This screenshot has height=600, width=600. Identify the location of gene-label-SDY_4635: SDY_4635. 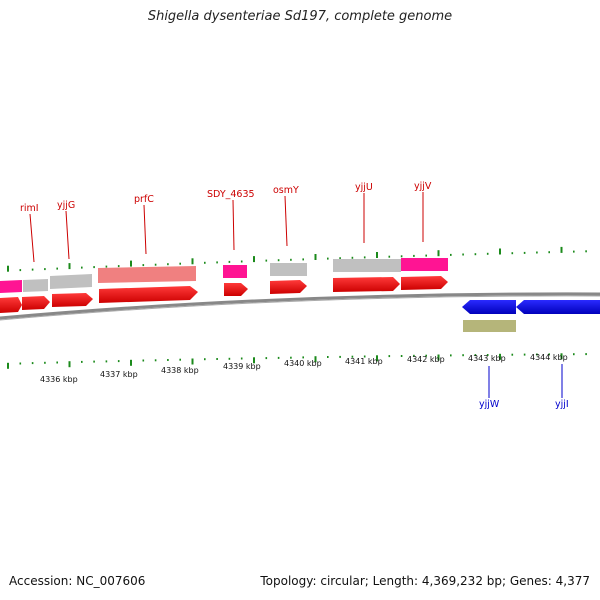
(231, 194).